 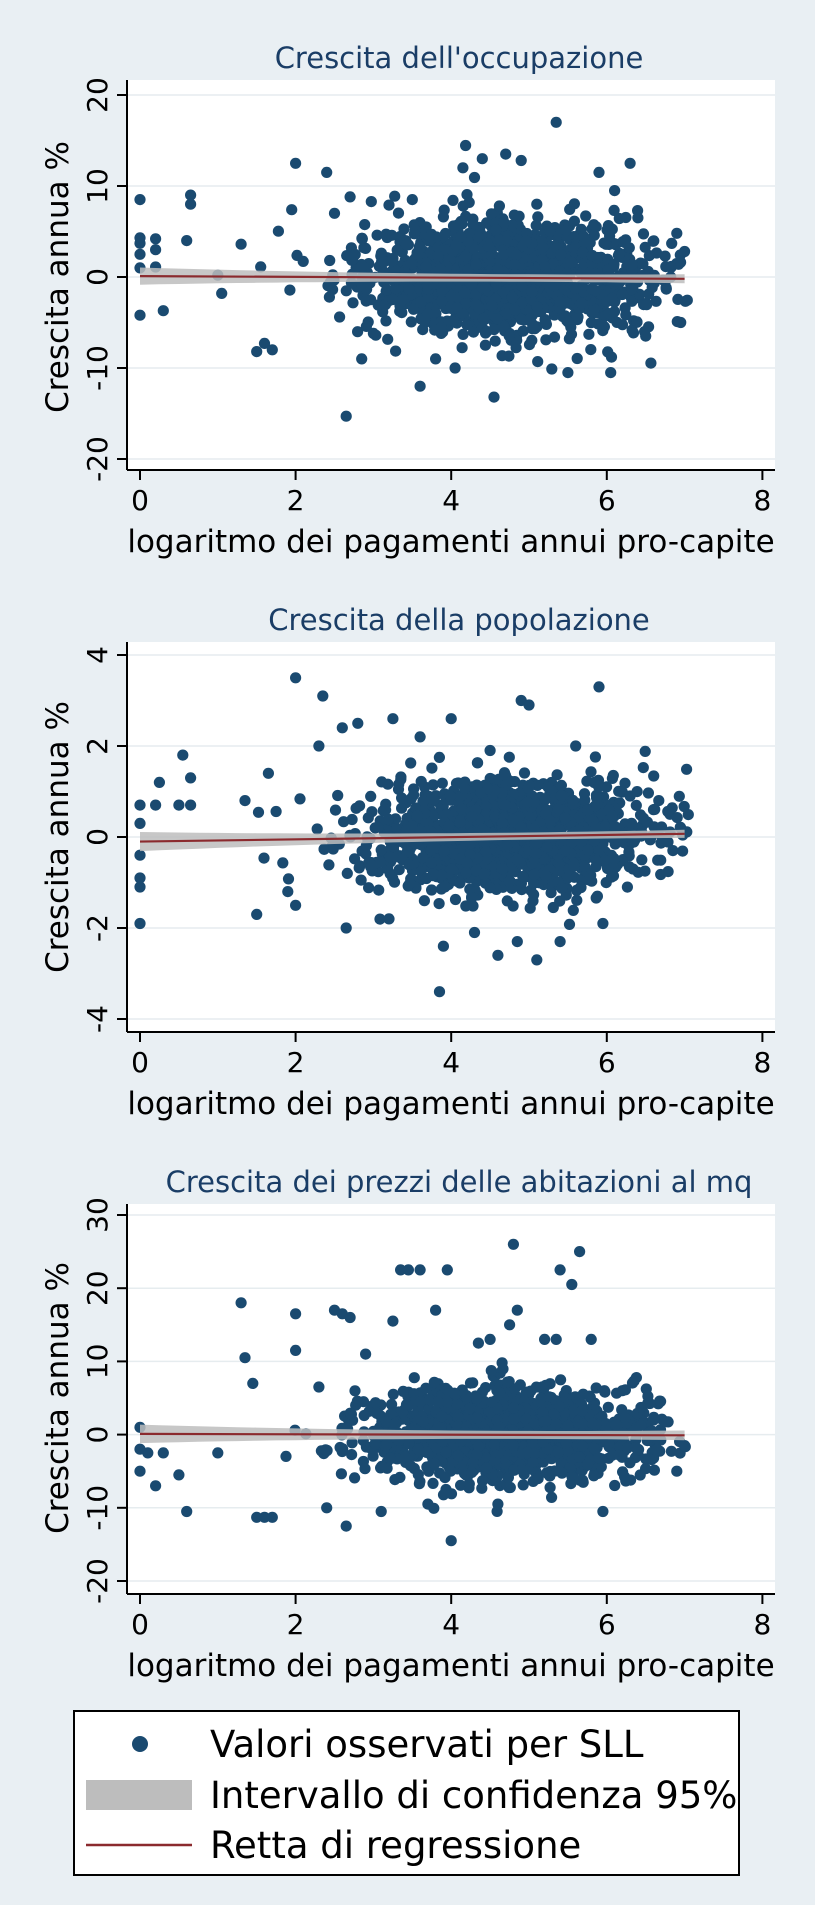 What do you see at coordinates (473, 1795) in the screenshot?
I see `legend-label-confidence: Intervallo di confidenza 95%` at bounding box center [473, 1795].